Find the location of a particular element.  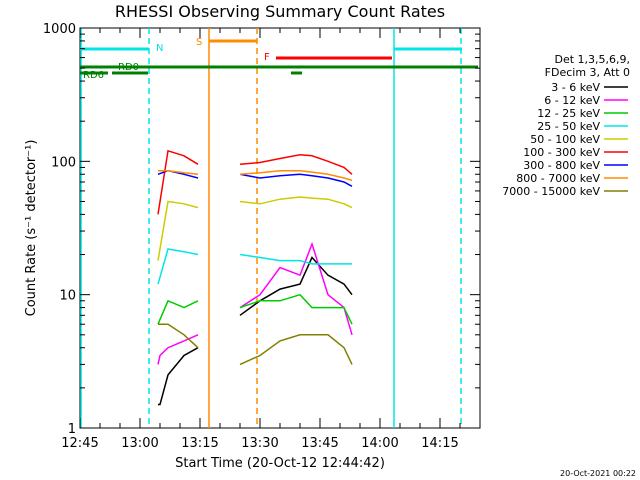

annotation-label-f: F is located at coordinates (267, 57).